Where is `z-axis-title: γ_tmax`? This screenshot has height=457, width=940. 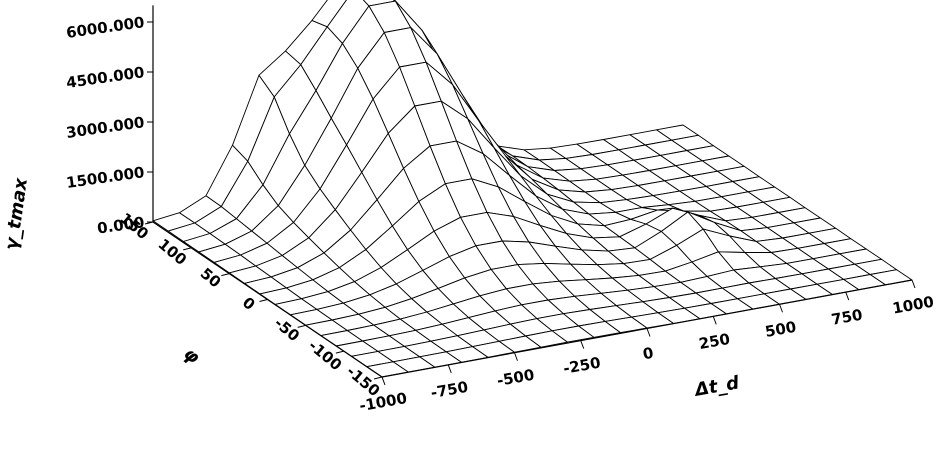
z-axis-title: γ_tmax is located at coordinates (16, 214).